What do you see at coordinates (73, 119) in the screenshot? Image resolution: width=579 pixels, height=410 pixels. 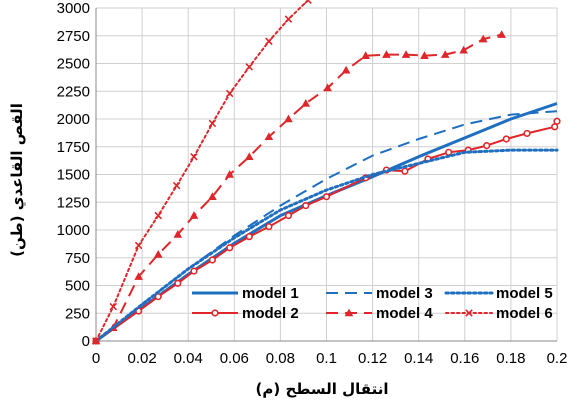 I see `y-tick-label: 2000` at bounding box center [73, 119].